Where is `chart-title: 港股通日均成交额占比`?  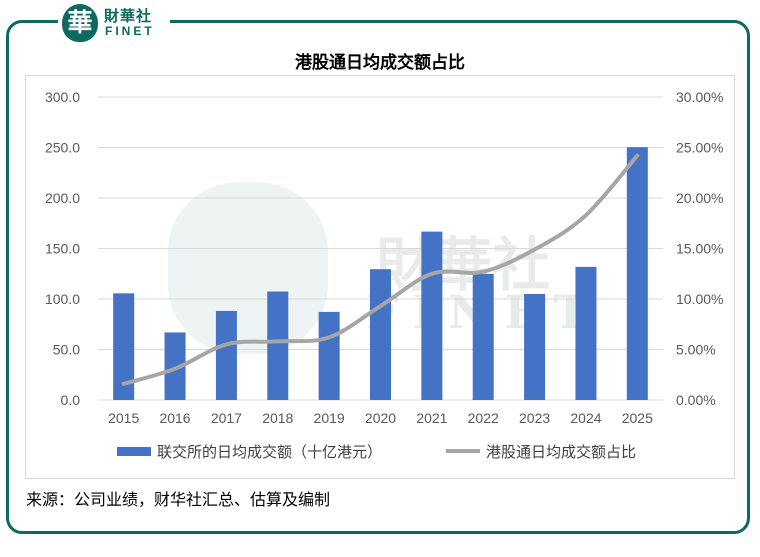 chart-title: 港股通日均成交额占比 is located at coordinates (380, 63).